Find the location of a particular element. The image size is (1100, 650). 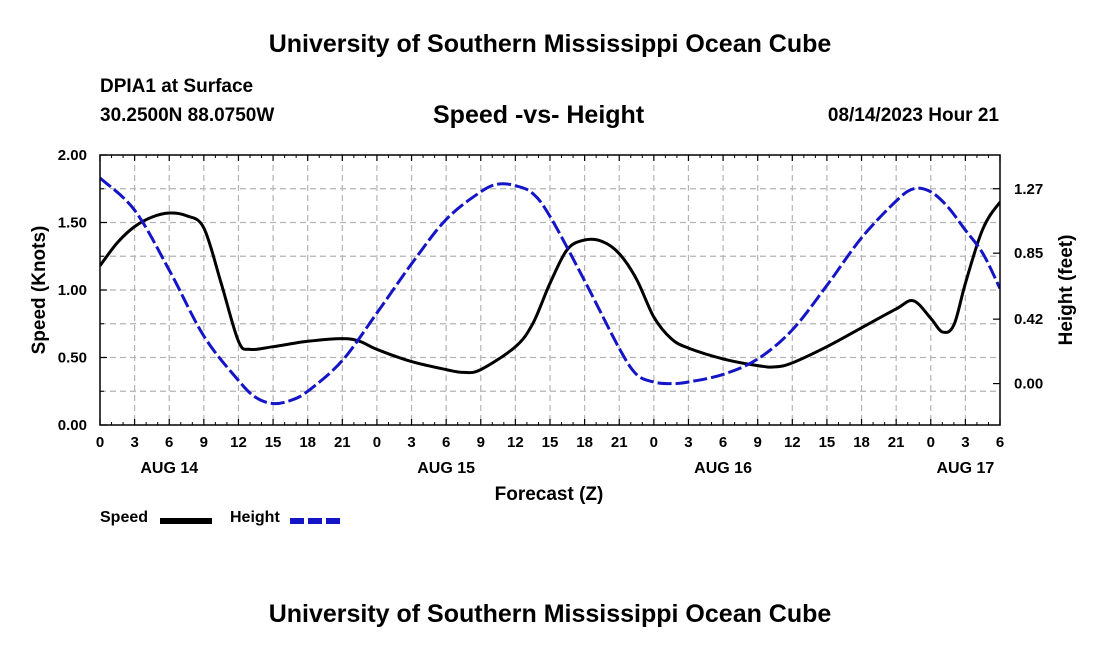

y-left-tick-label: 2.00 is located at coordinates (72, 155).